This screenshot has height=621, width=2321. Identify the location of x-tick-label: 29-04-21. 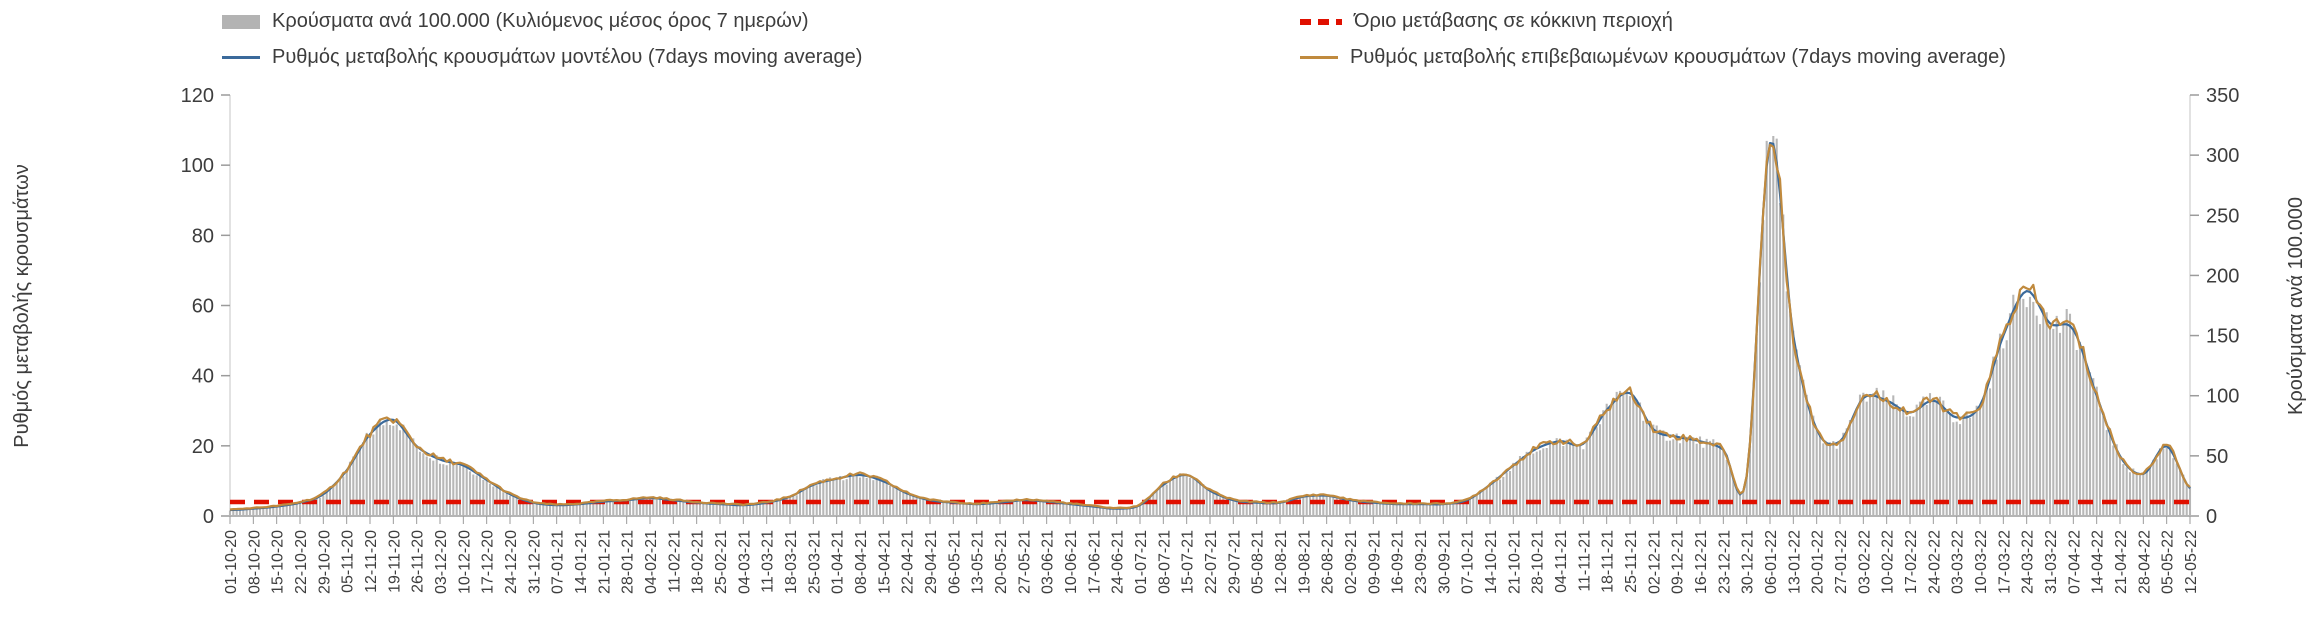
(931, 562).